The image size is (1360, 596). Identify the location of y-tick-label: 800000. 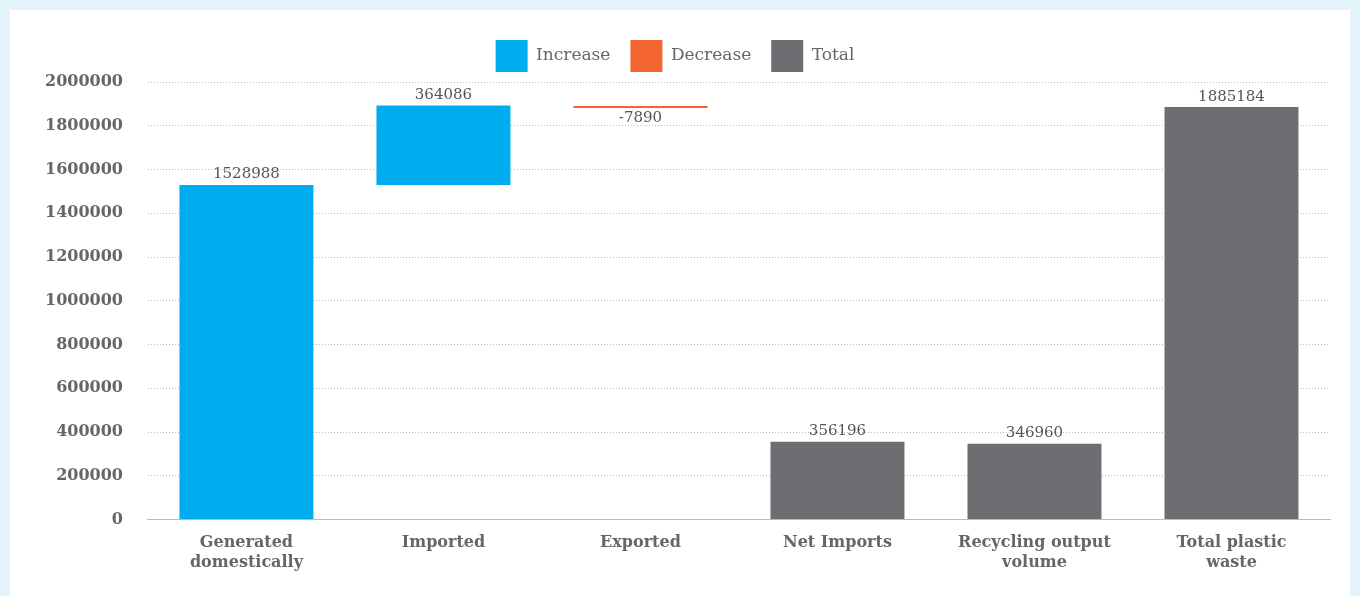
(89, 343).